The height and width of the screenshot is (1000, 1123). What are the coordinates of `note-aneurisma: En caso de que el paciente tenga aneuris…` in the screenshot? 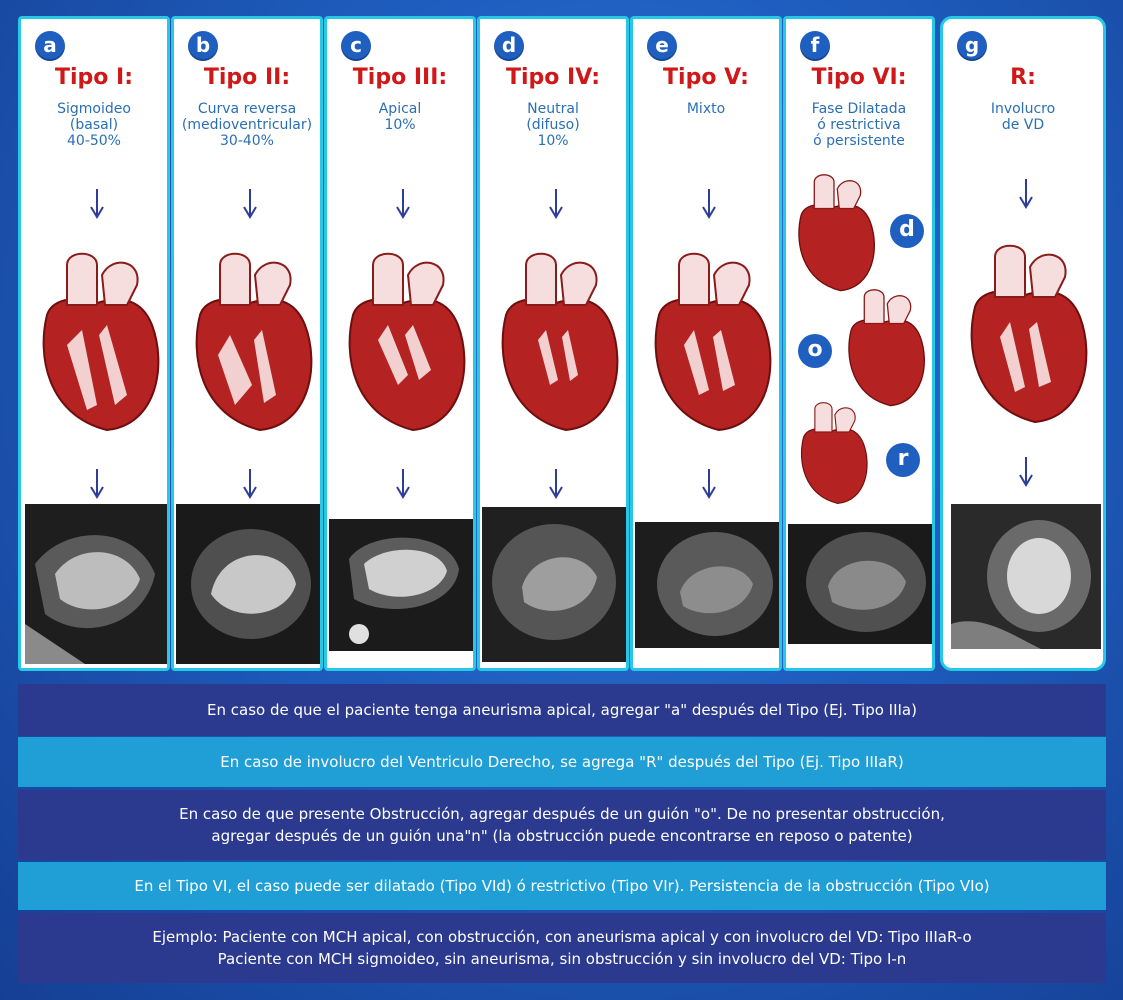 It's located at (562, 710).